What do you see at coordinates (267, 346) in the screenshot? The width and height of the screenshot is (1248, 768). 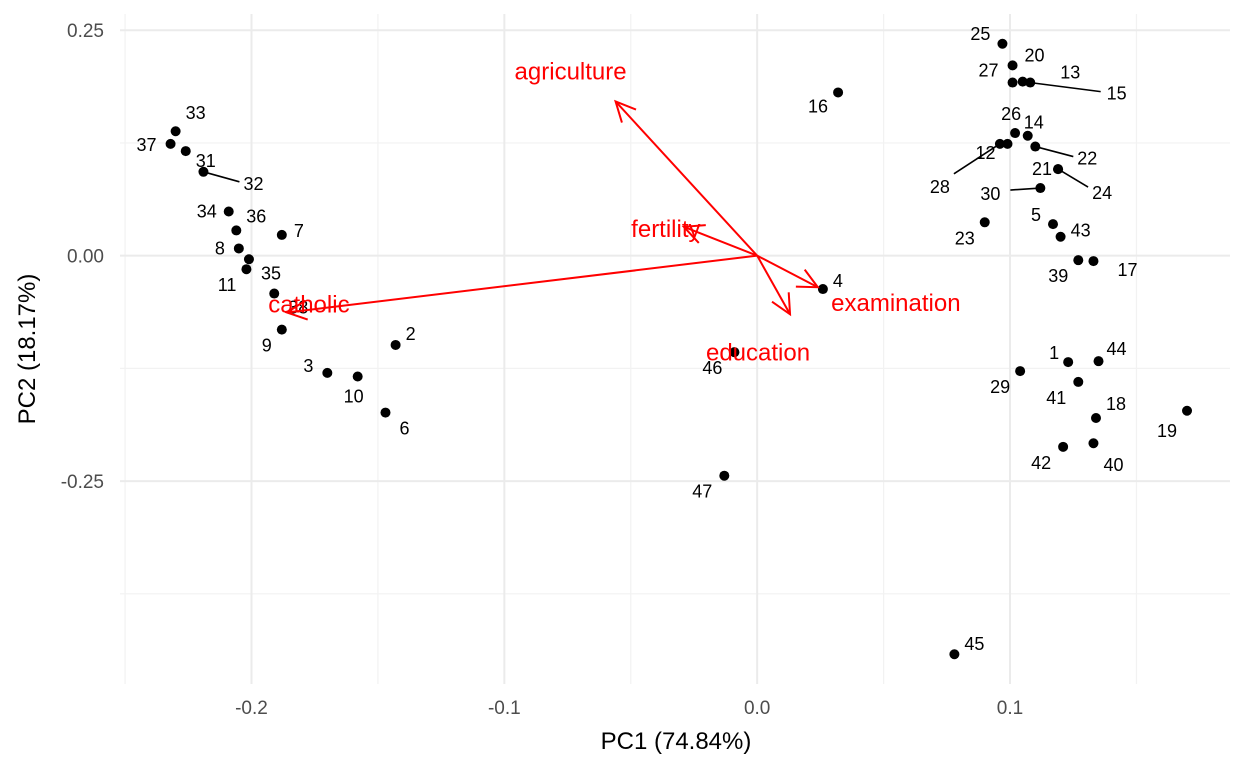 I see `point-label: 9` at bounding box center [267, 346].